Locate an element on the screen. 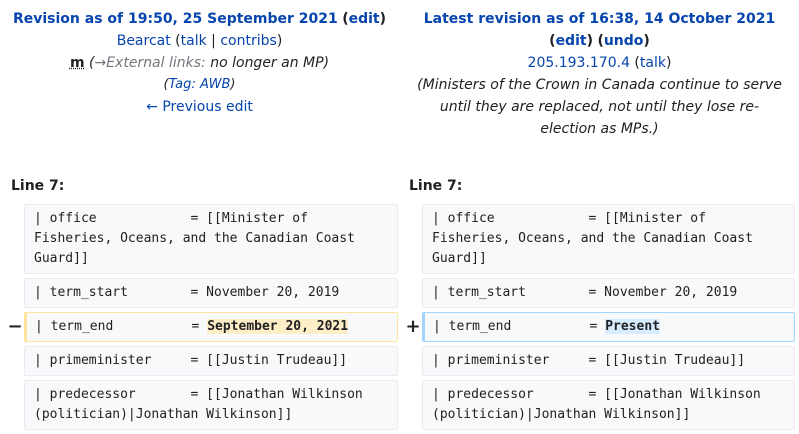 The image size is (799, 434). old-user-line: Bearcat (talk | contribs) is located at coordinates (199, 41).